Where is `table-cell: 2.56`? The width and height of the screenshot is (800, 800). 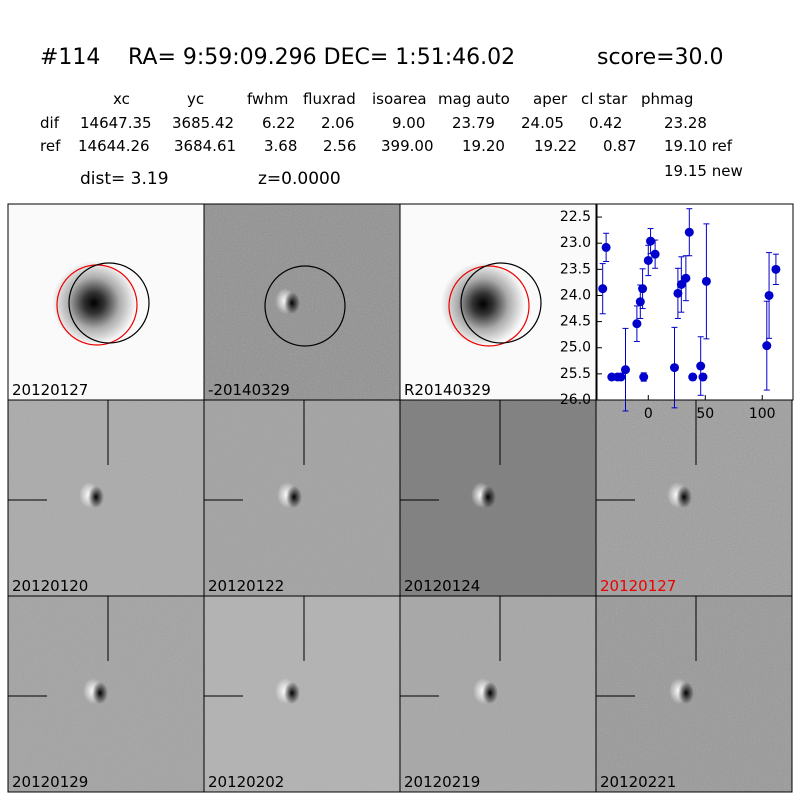 table-cell: 2.56 is located at coordinates (339, 146).